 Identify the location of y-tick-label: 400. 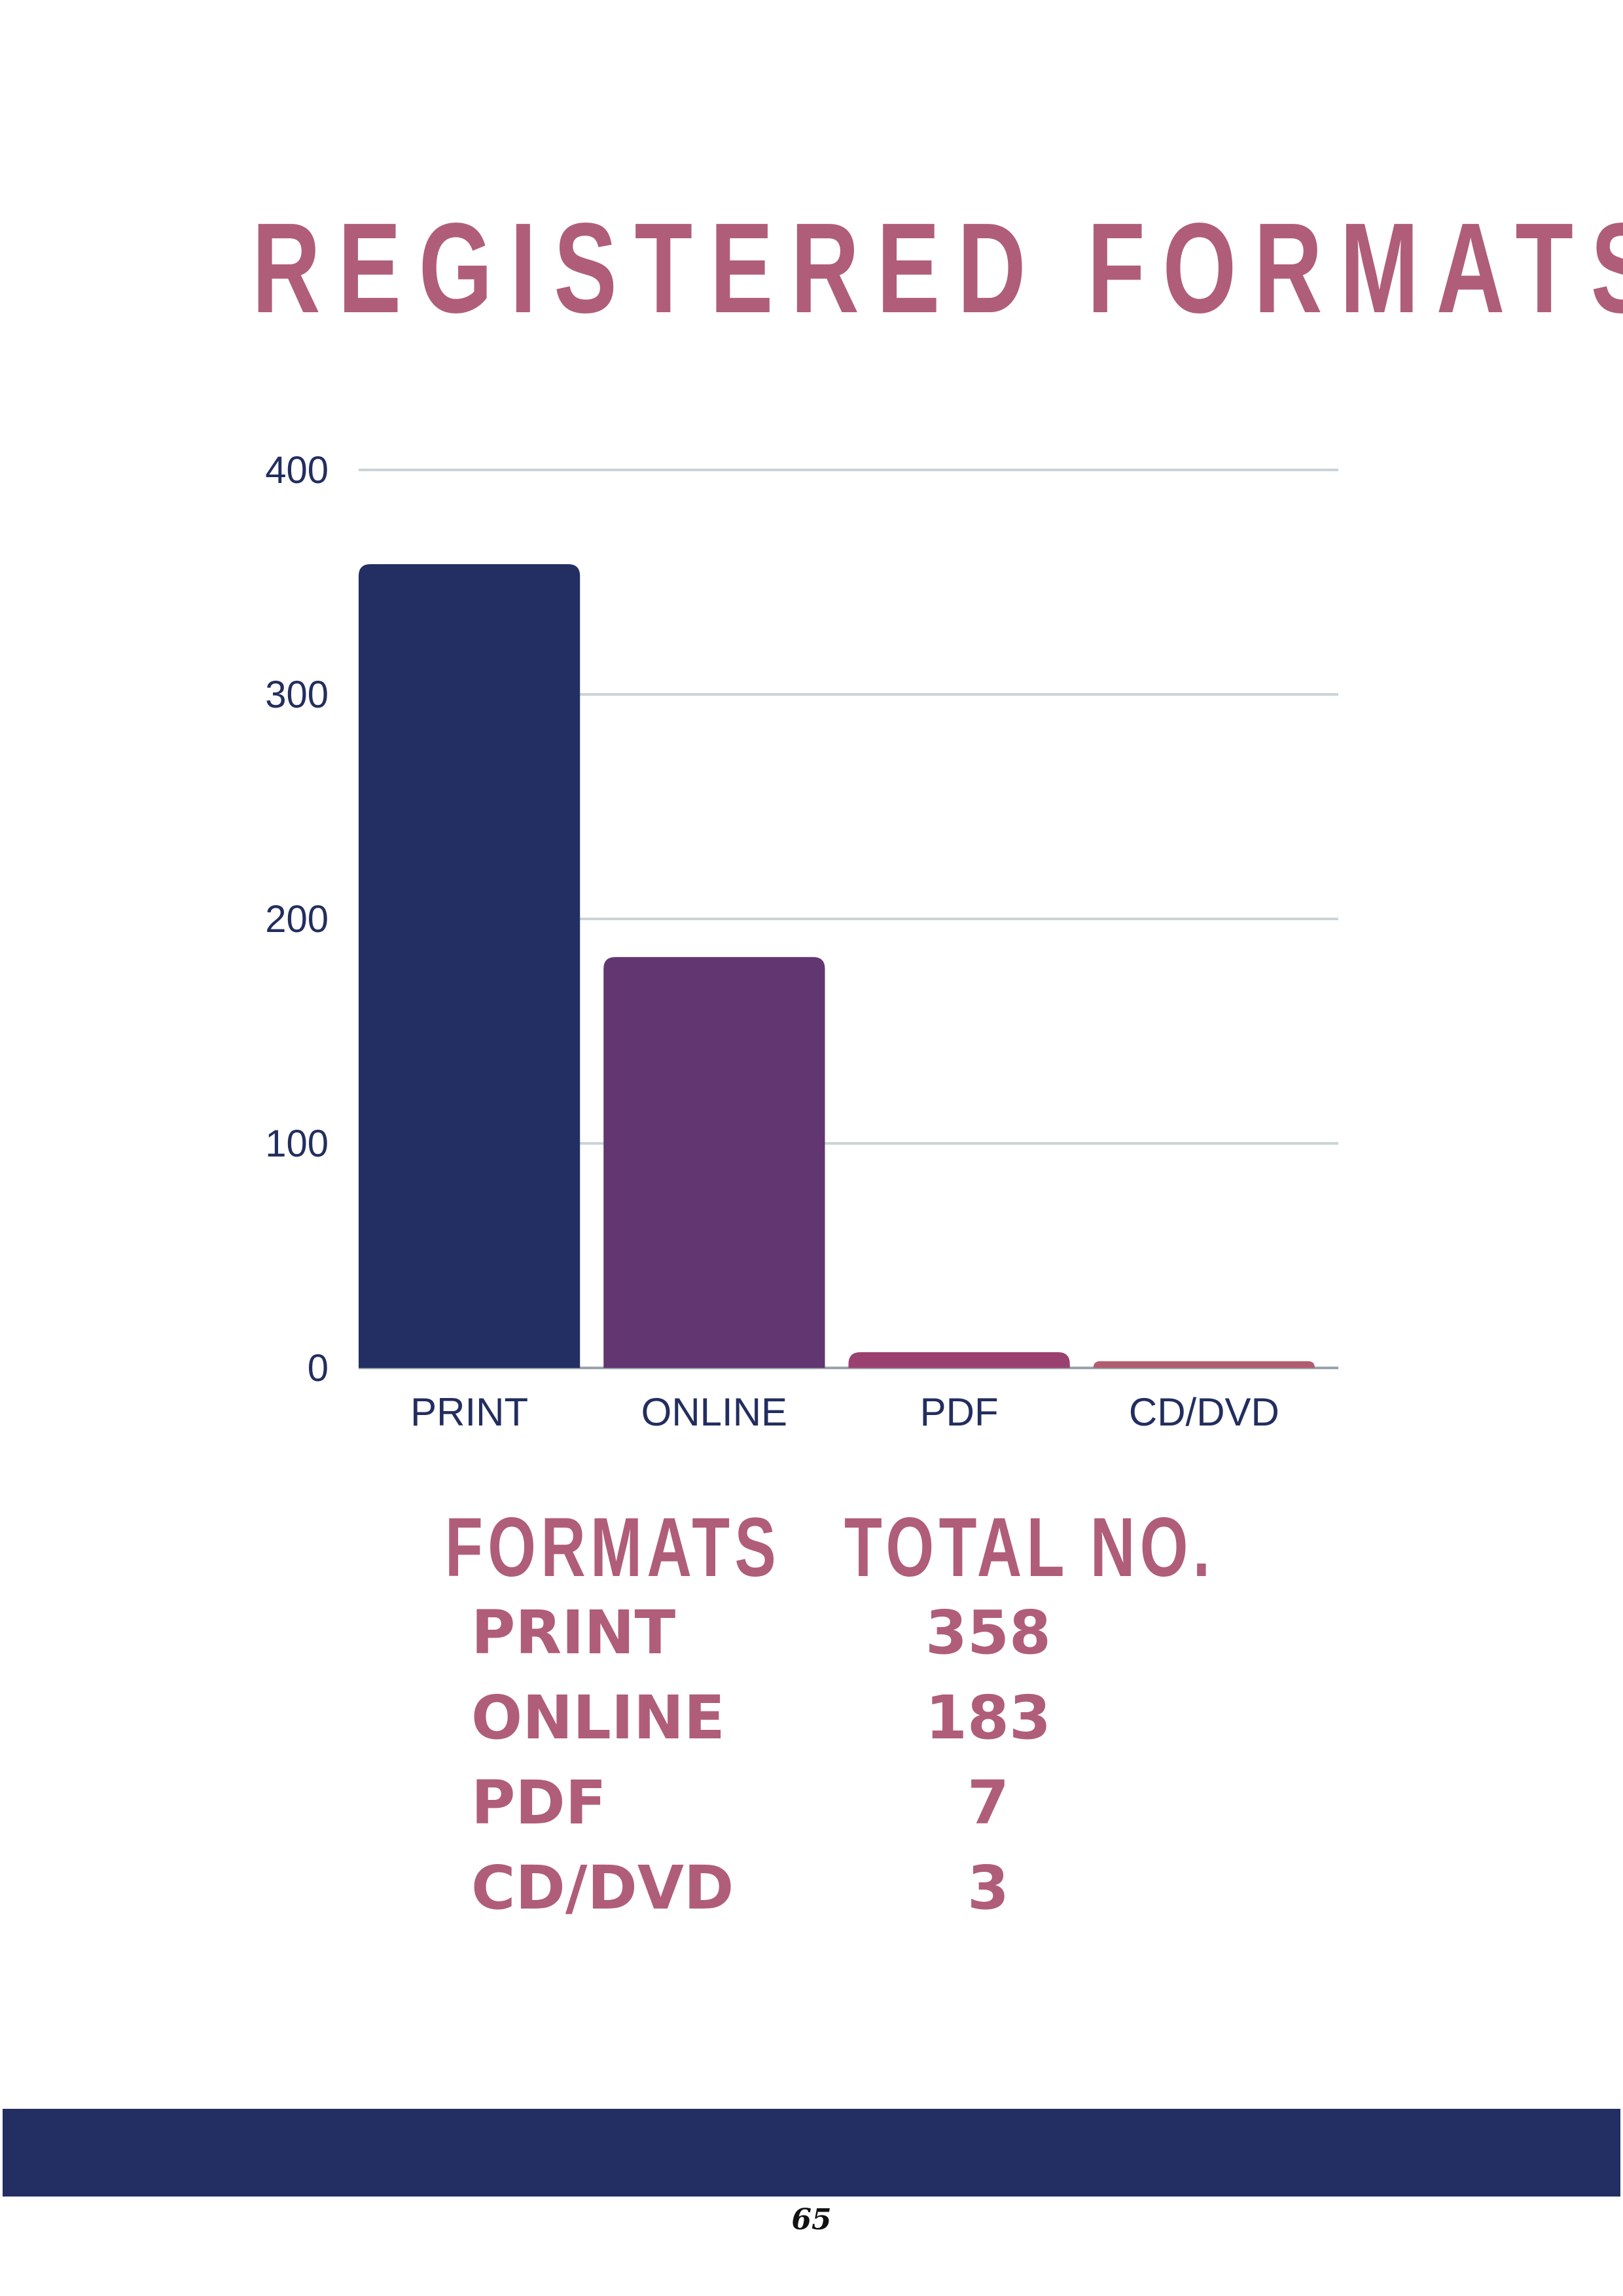
(297, 470).